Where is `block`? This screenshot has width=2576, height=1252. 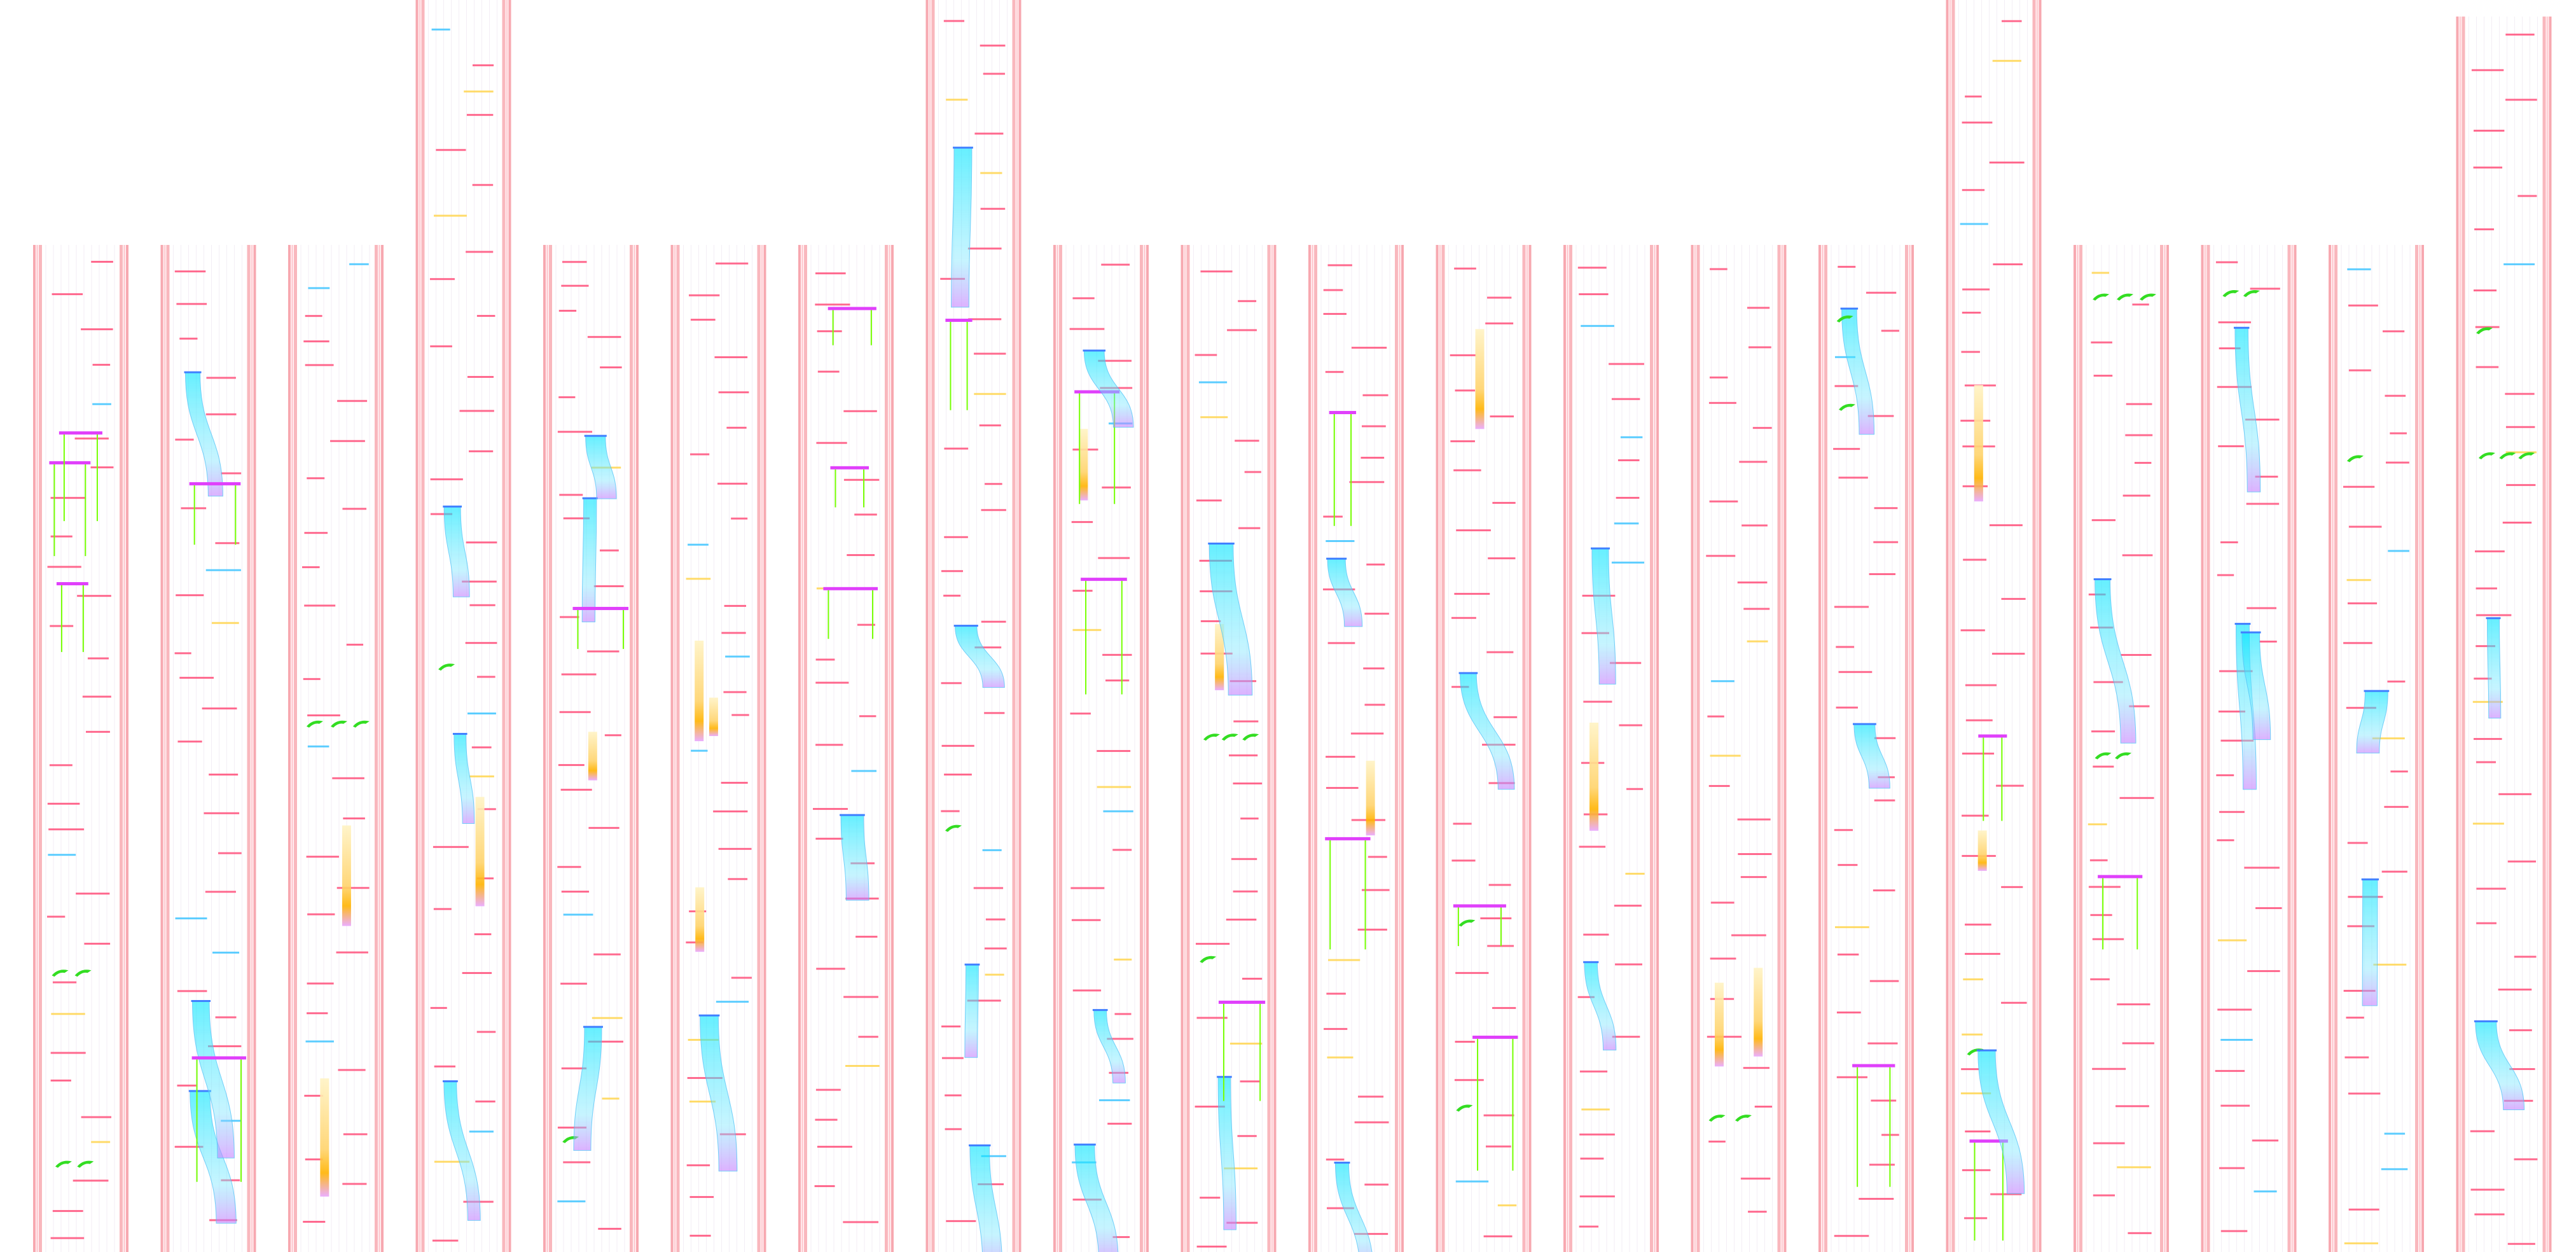
block is located at coordinates (699, 692).